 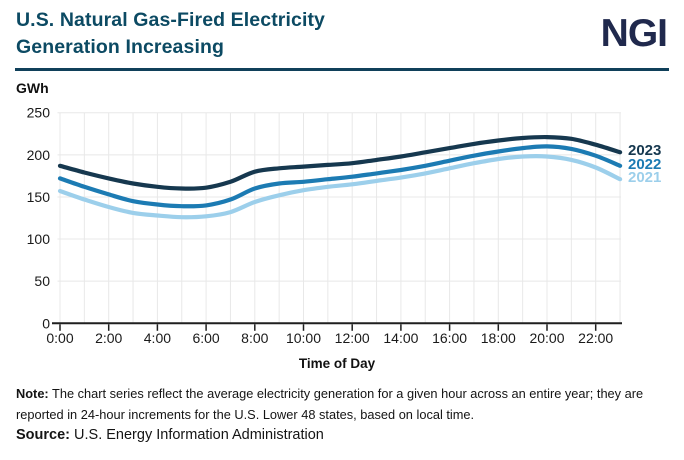 I want to click on chart-legend: 2023 2022 2021, so click(x=645, y=164).